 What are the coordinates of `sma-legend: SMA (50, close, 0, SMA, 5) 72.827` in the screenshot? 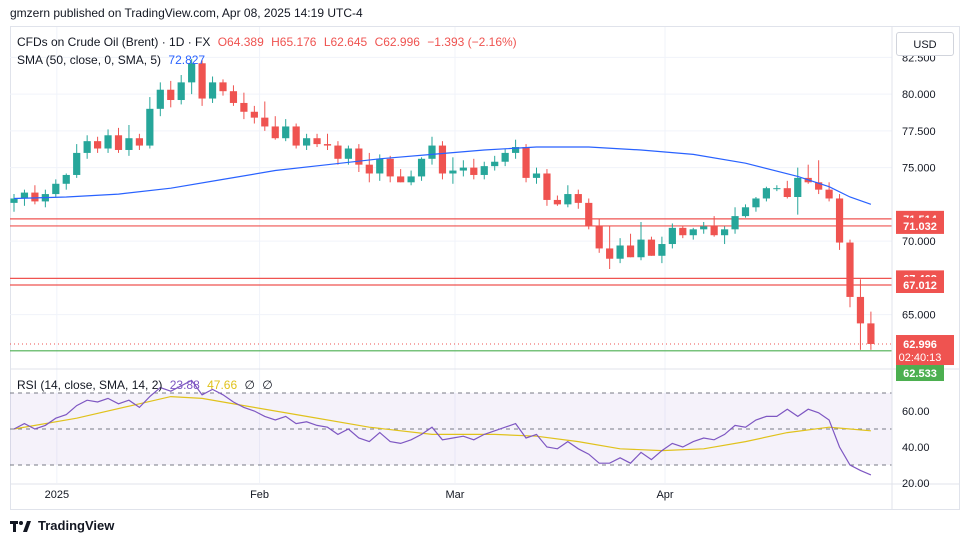 It's located at (113, 60).